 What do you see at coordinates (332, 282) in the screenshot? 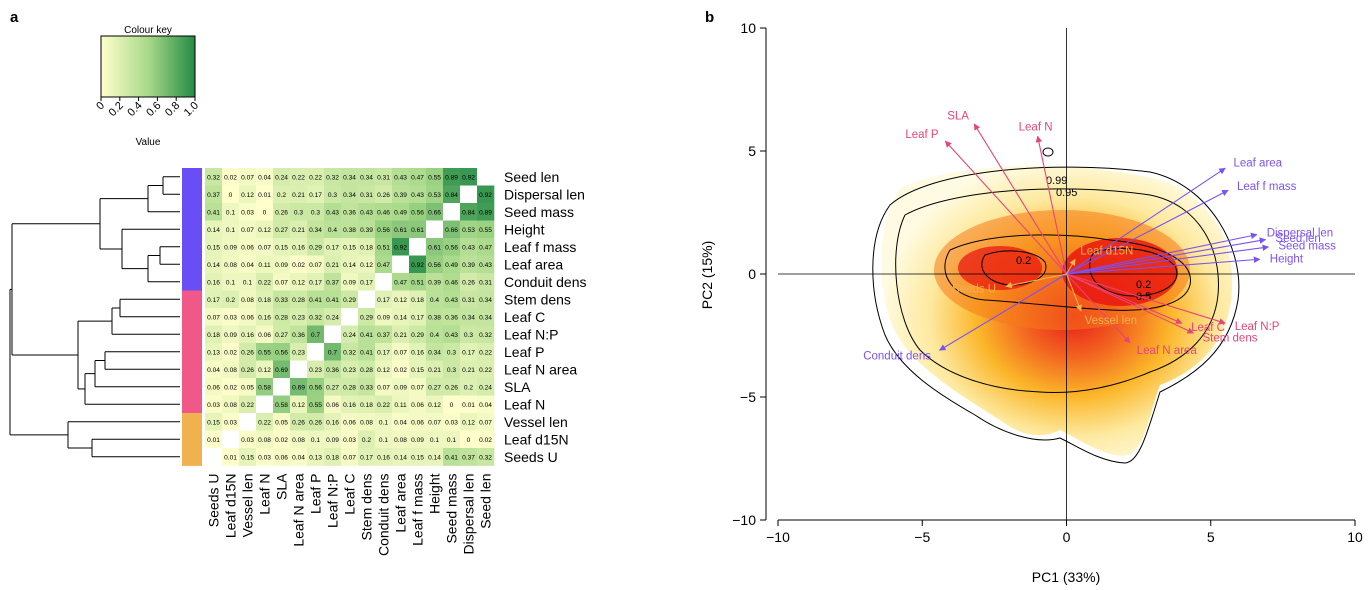
I see `heatmap-cell-value: 0.37` at bounding box center [332, 282].